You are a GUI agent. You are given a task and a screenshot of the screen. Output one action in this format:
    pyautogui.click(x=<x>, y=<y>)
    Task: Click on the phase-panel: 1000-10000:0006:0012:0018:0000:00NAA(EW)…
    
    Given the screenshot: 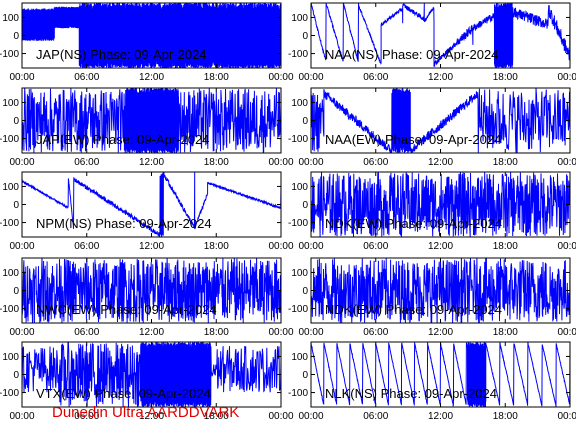 What is the action you would take?
    pyautogui.click(x=432, y=127)
    